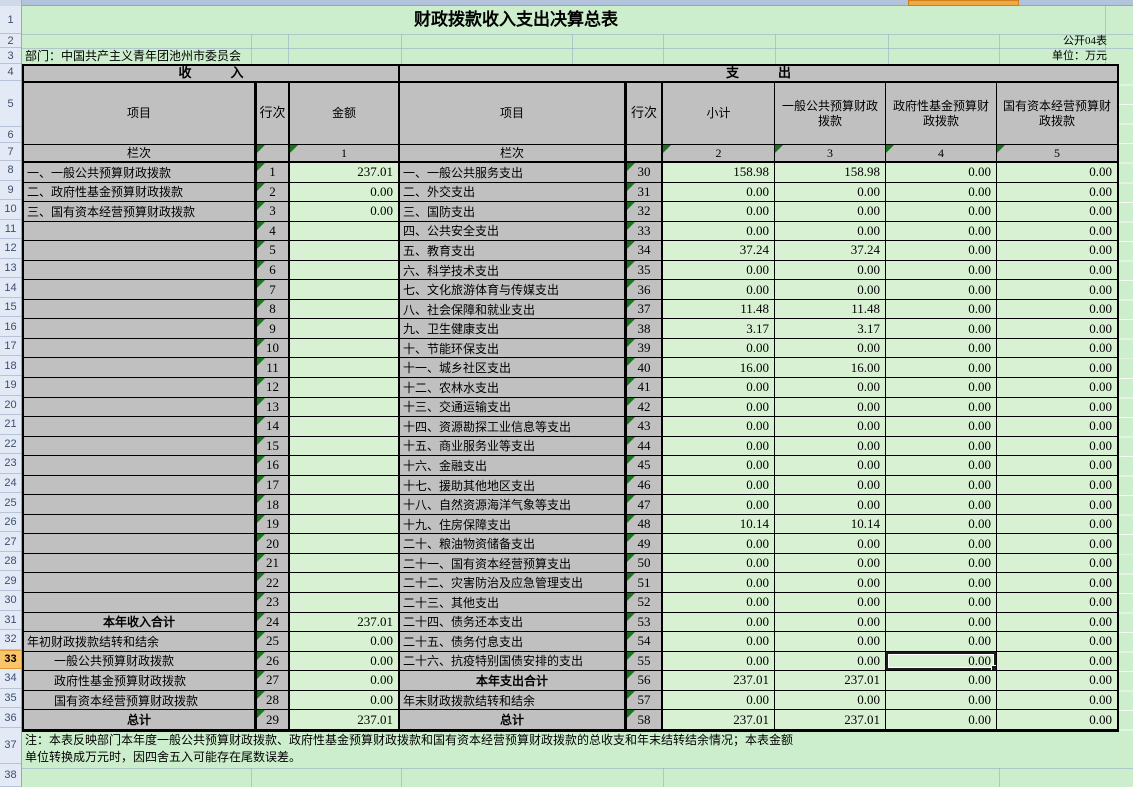 The width and height of the screenshot is (1133, 787). I want to click on income-lineno-cell: 18, so click(272, 505).